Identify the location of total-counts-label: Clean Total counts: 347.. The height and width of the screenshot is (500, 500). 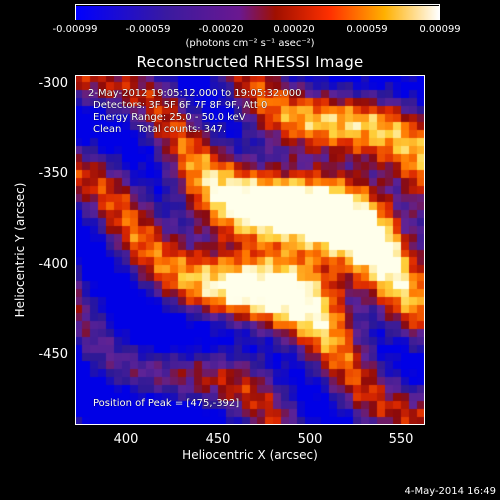
(160, 129).